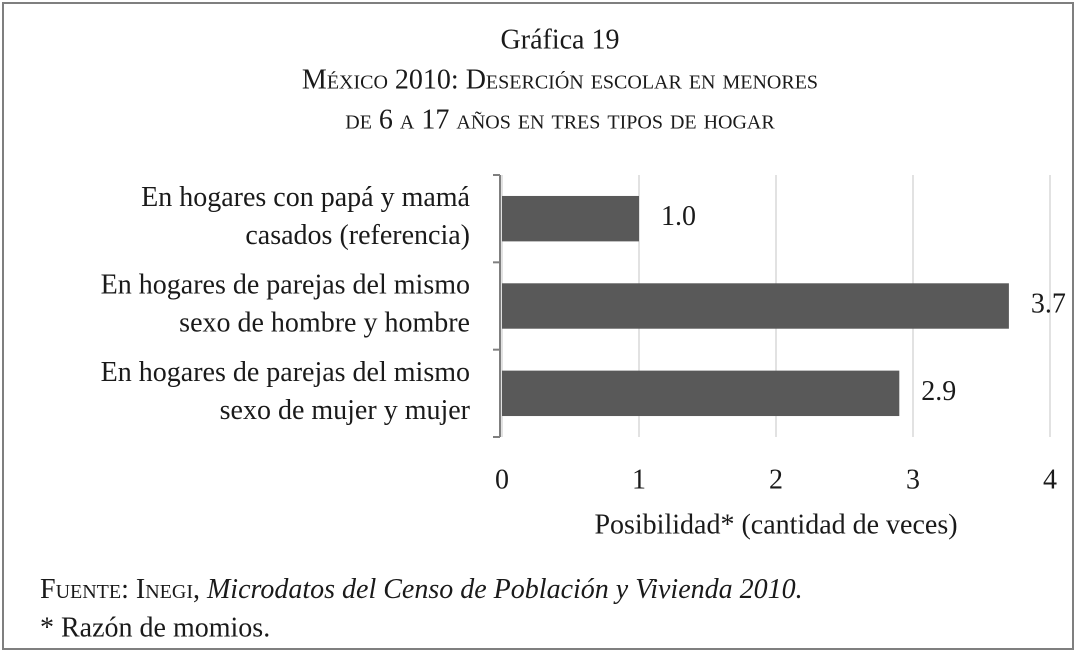 Image resolution: width=1076 pixels, height=652 pixels. Describe the element at coordinates (357, 235) in the screenshot. I see `y-tick-label: casados (referencia)` at that location.